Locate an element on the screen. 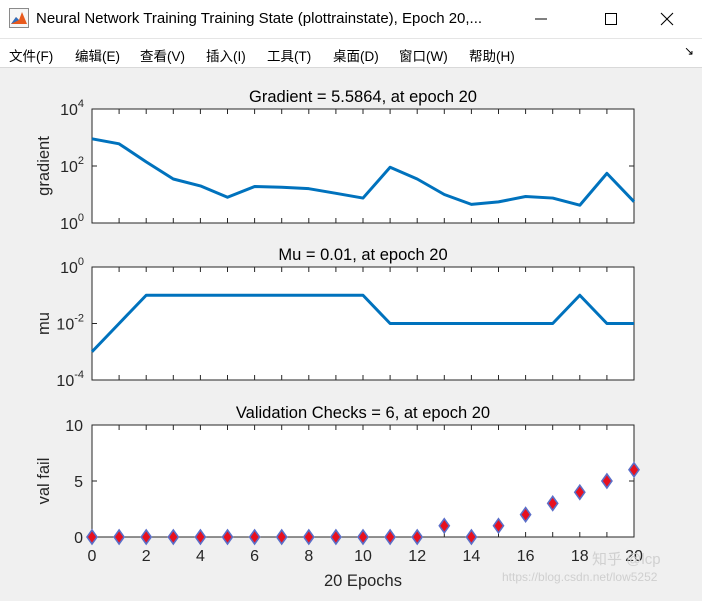 The image size is (702, 601). x-tick-label: 10 is located at coordinates (363, 556).